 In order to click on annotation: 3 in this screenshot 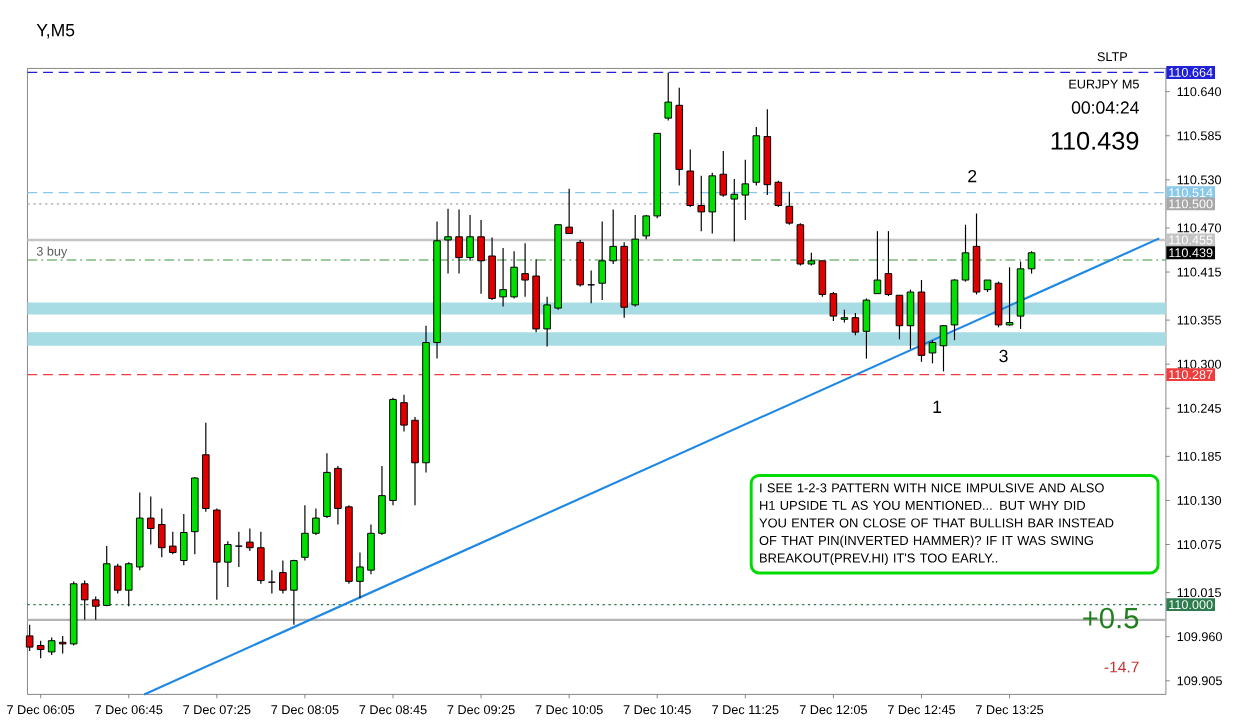, I will do `click(1003, 355)`.